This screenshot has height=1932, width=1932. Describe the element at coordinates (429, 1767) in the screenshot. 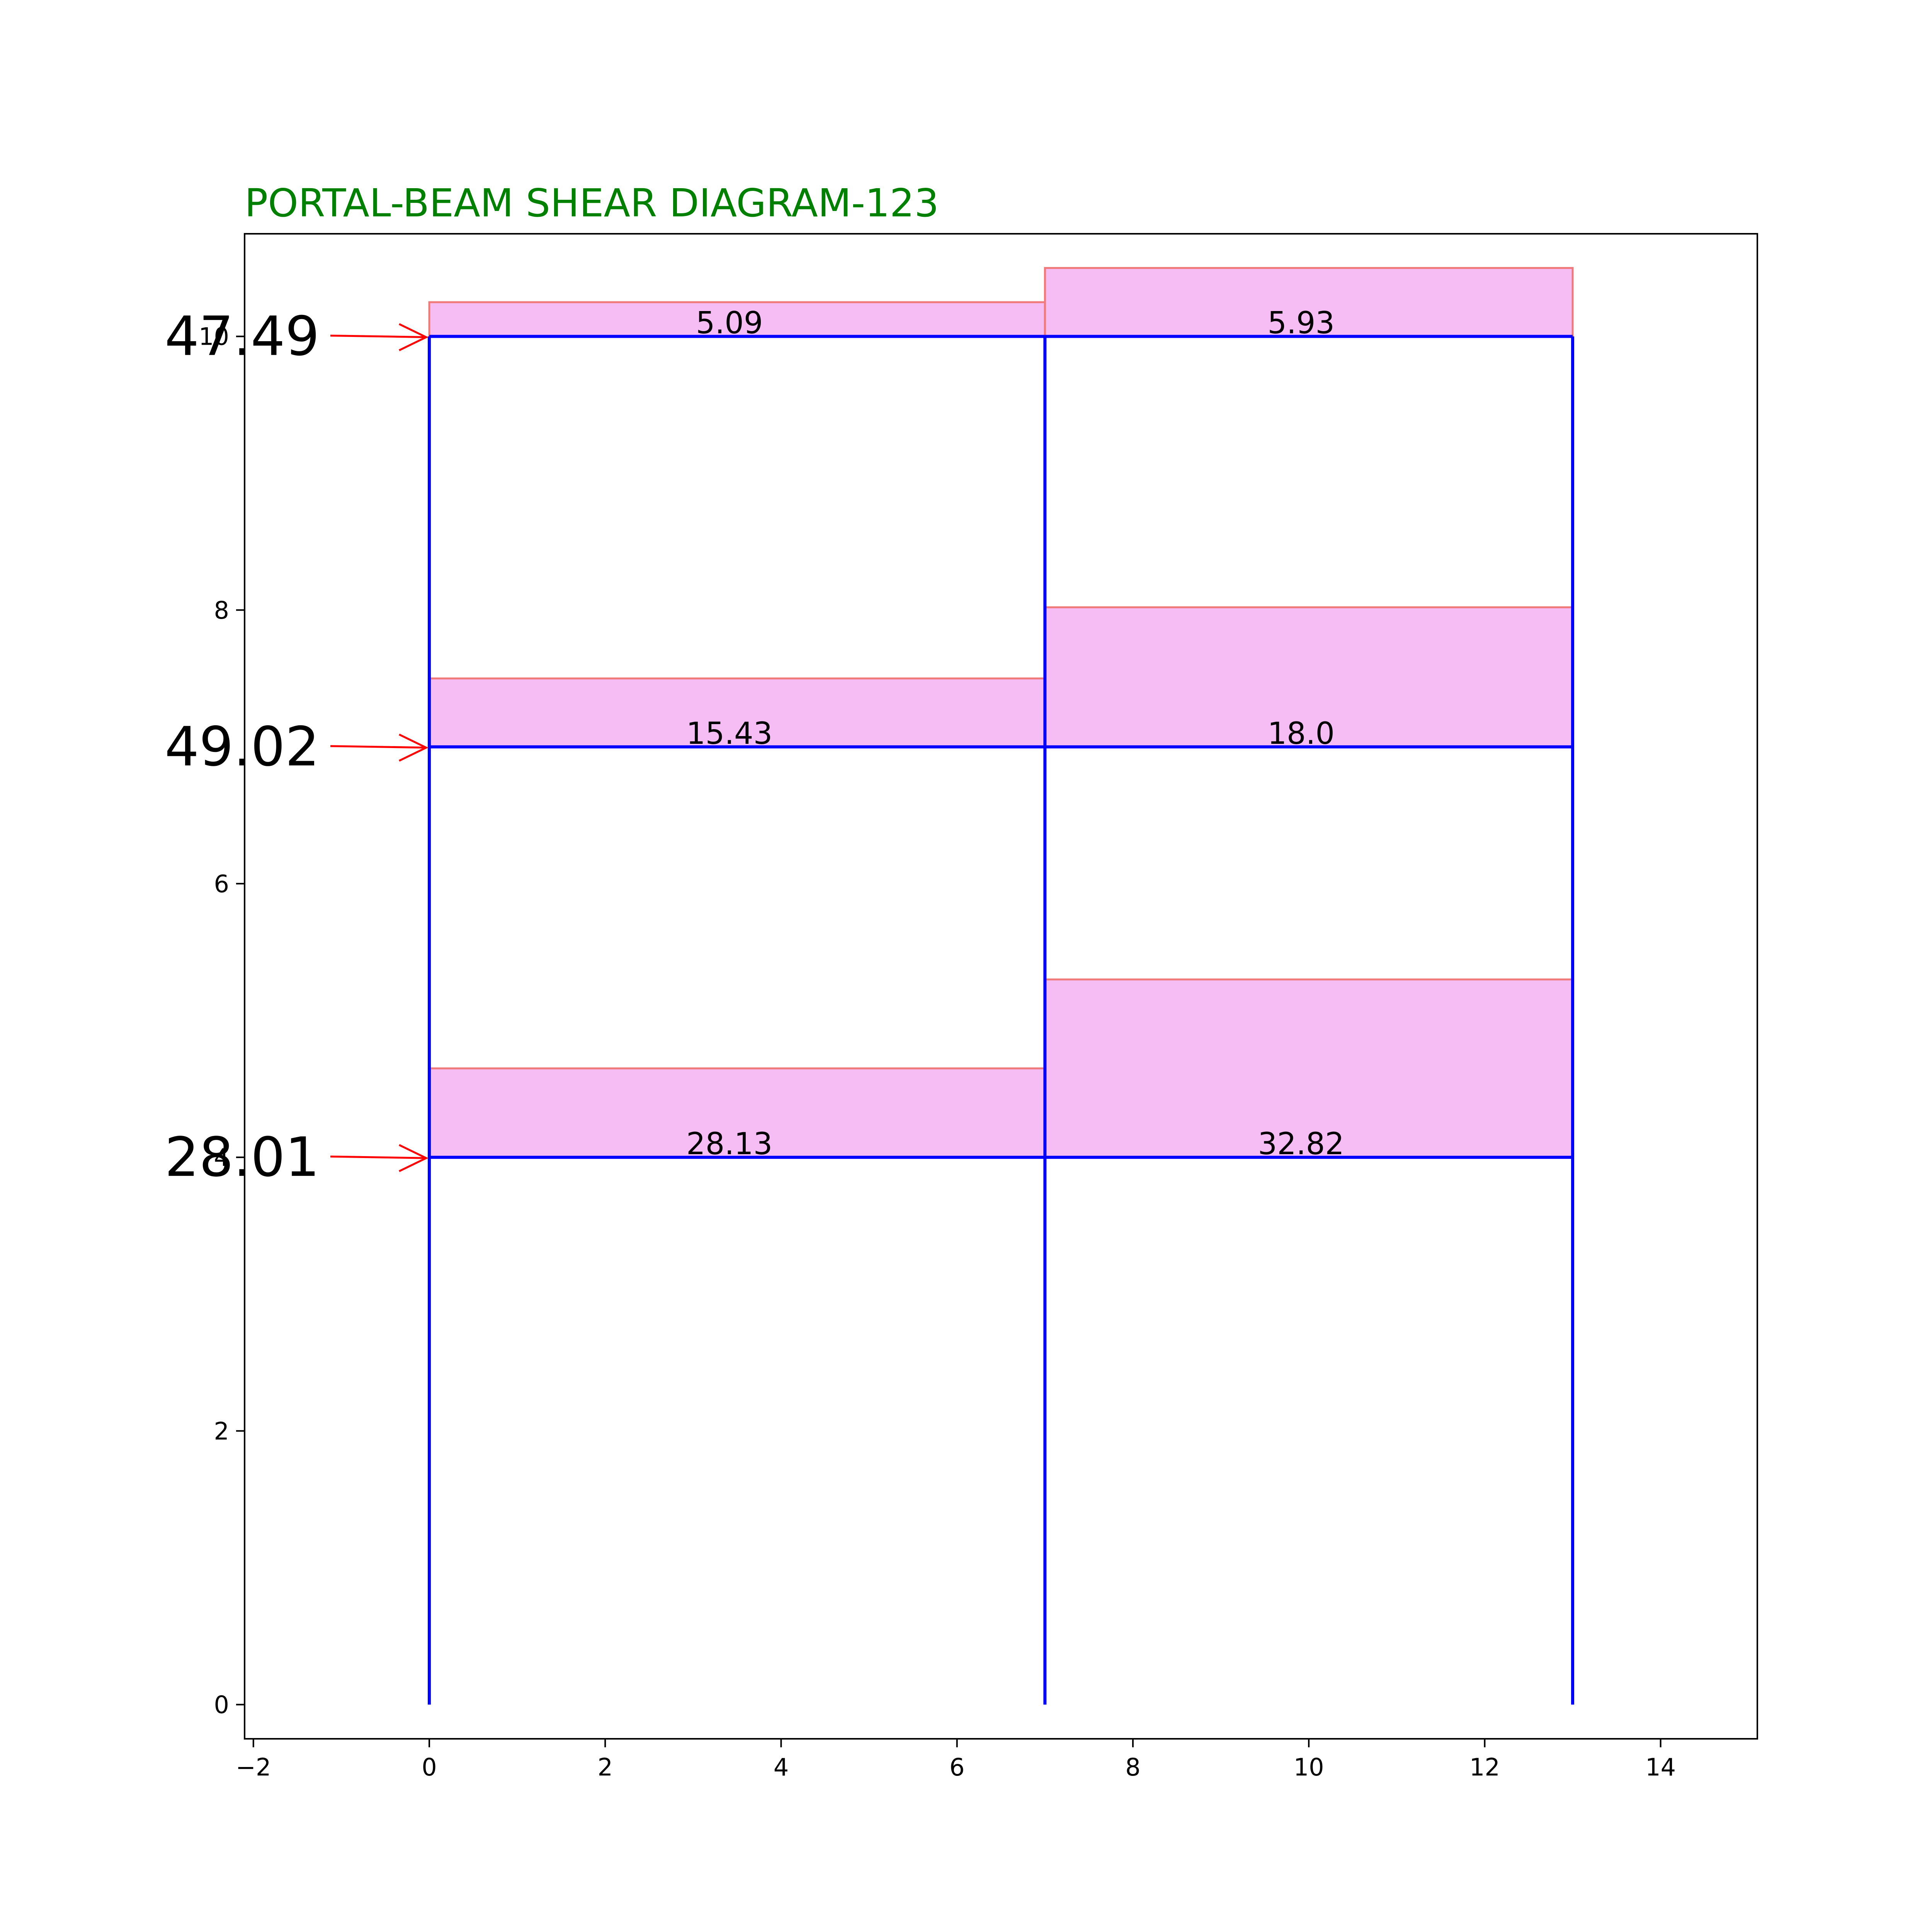

I see `x-tick-label-0: 0` at that location.